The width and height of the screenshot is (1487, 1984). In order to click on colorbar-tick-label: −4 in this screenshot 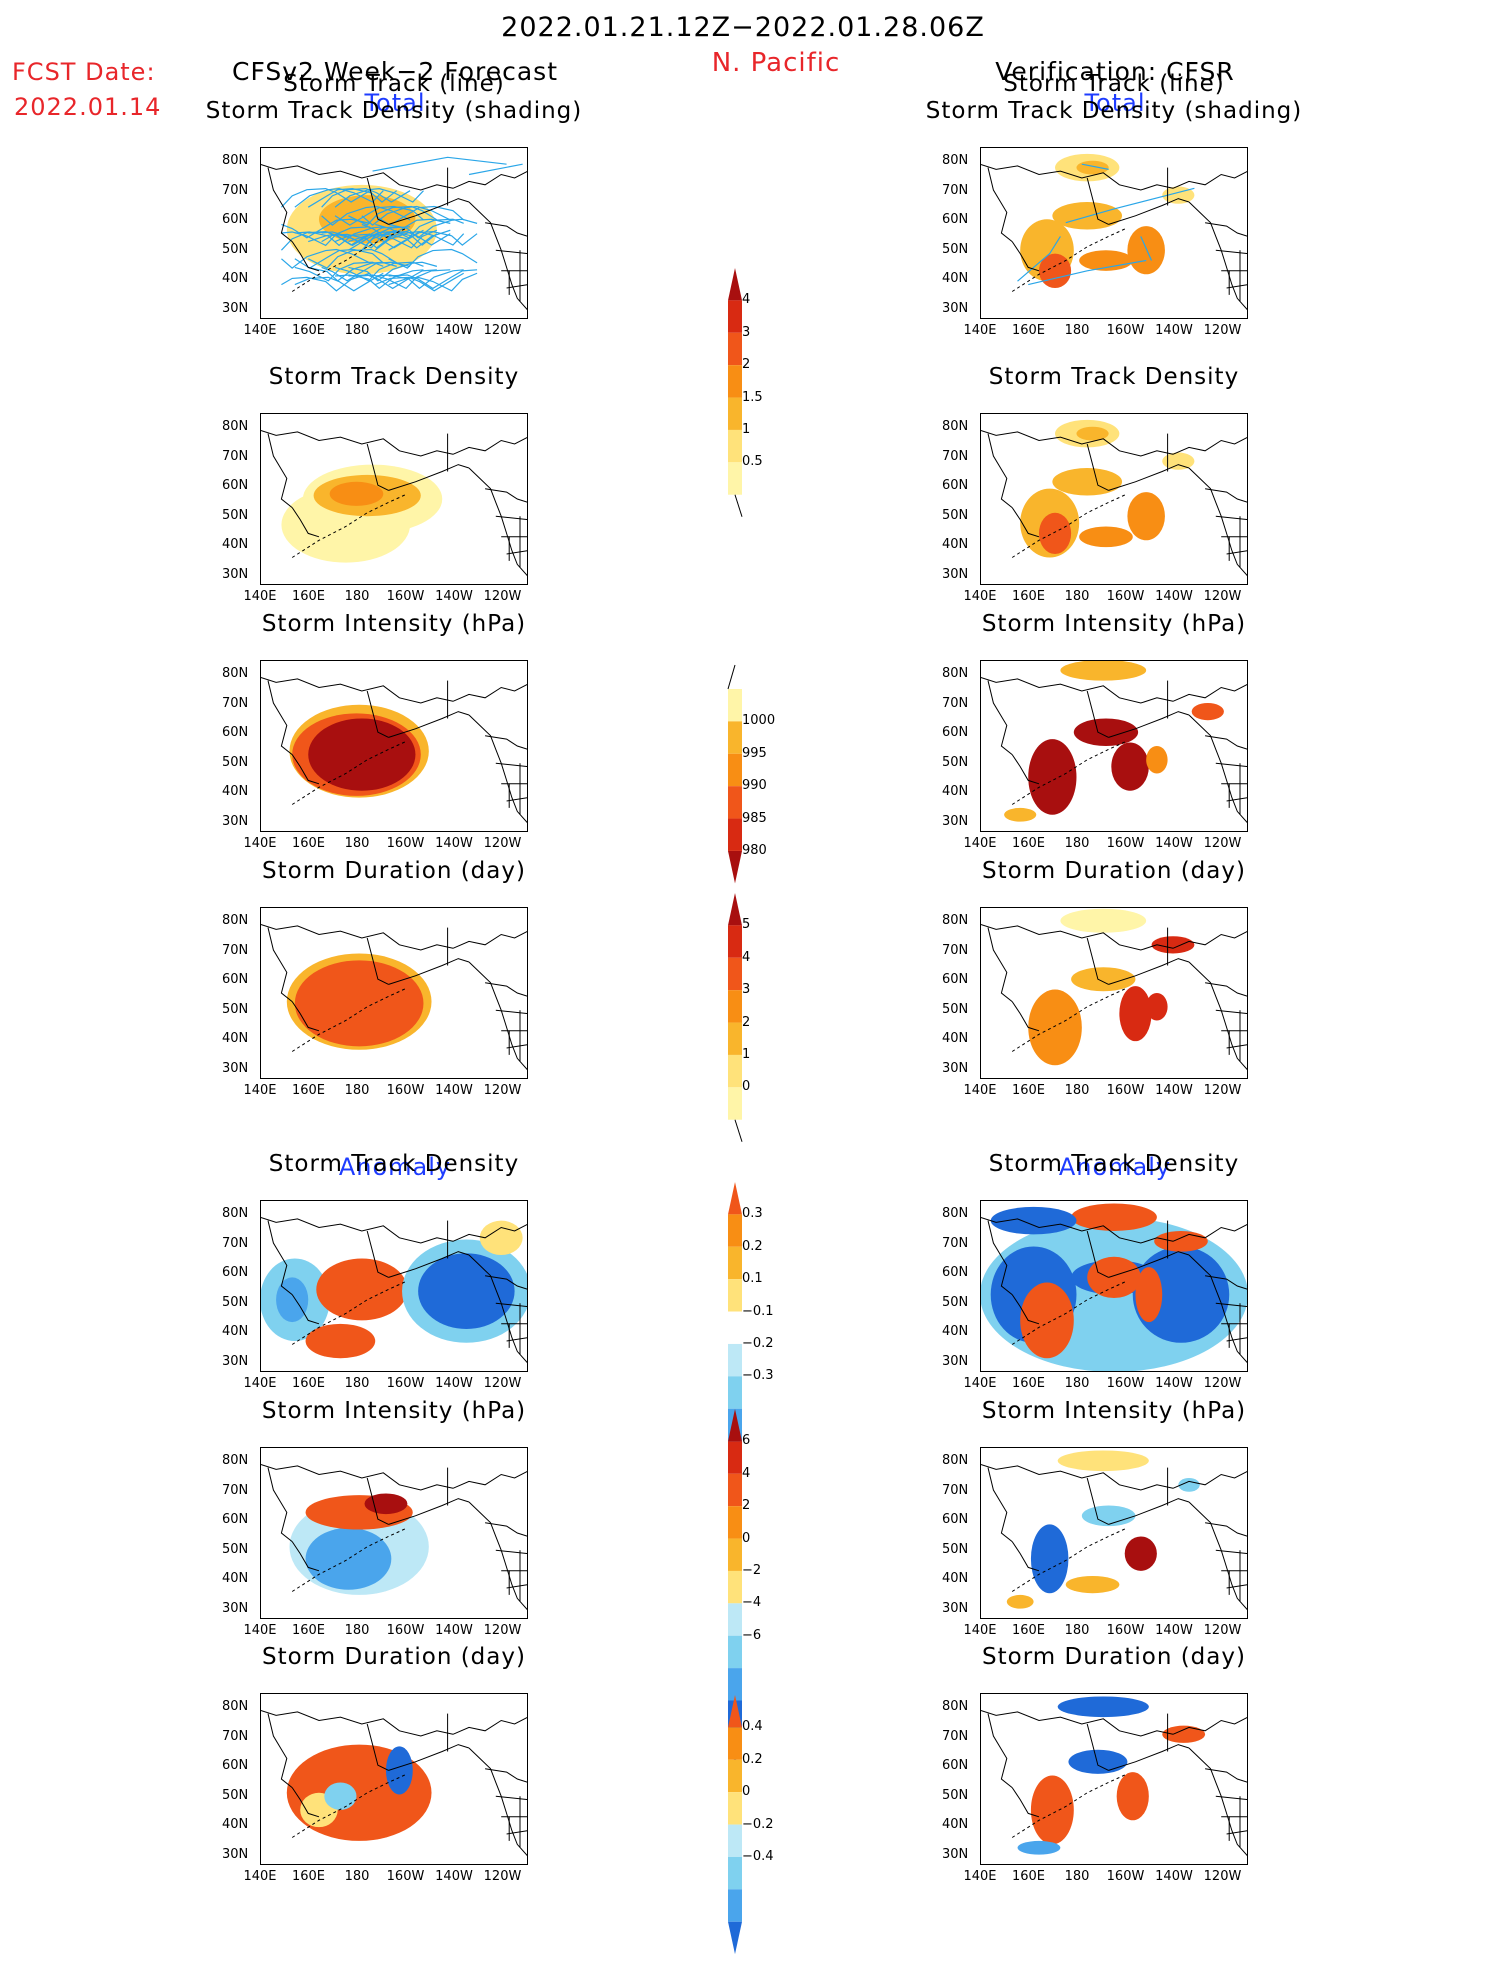, I will do `click(752, 1603)`.